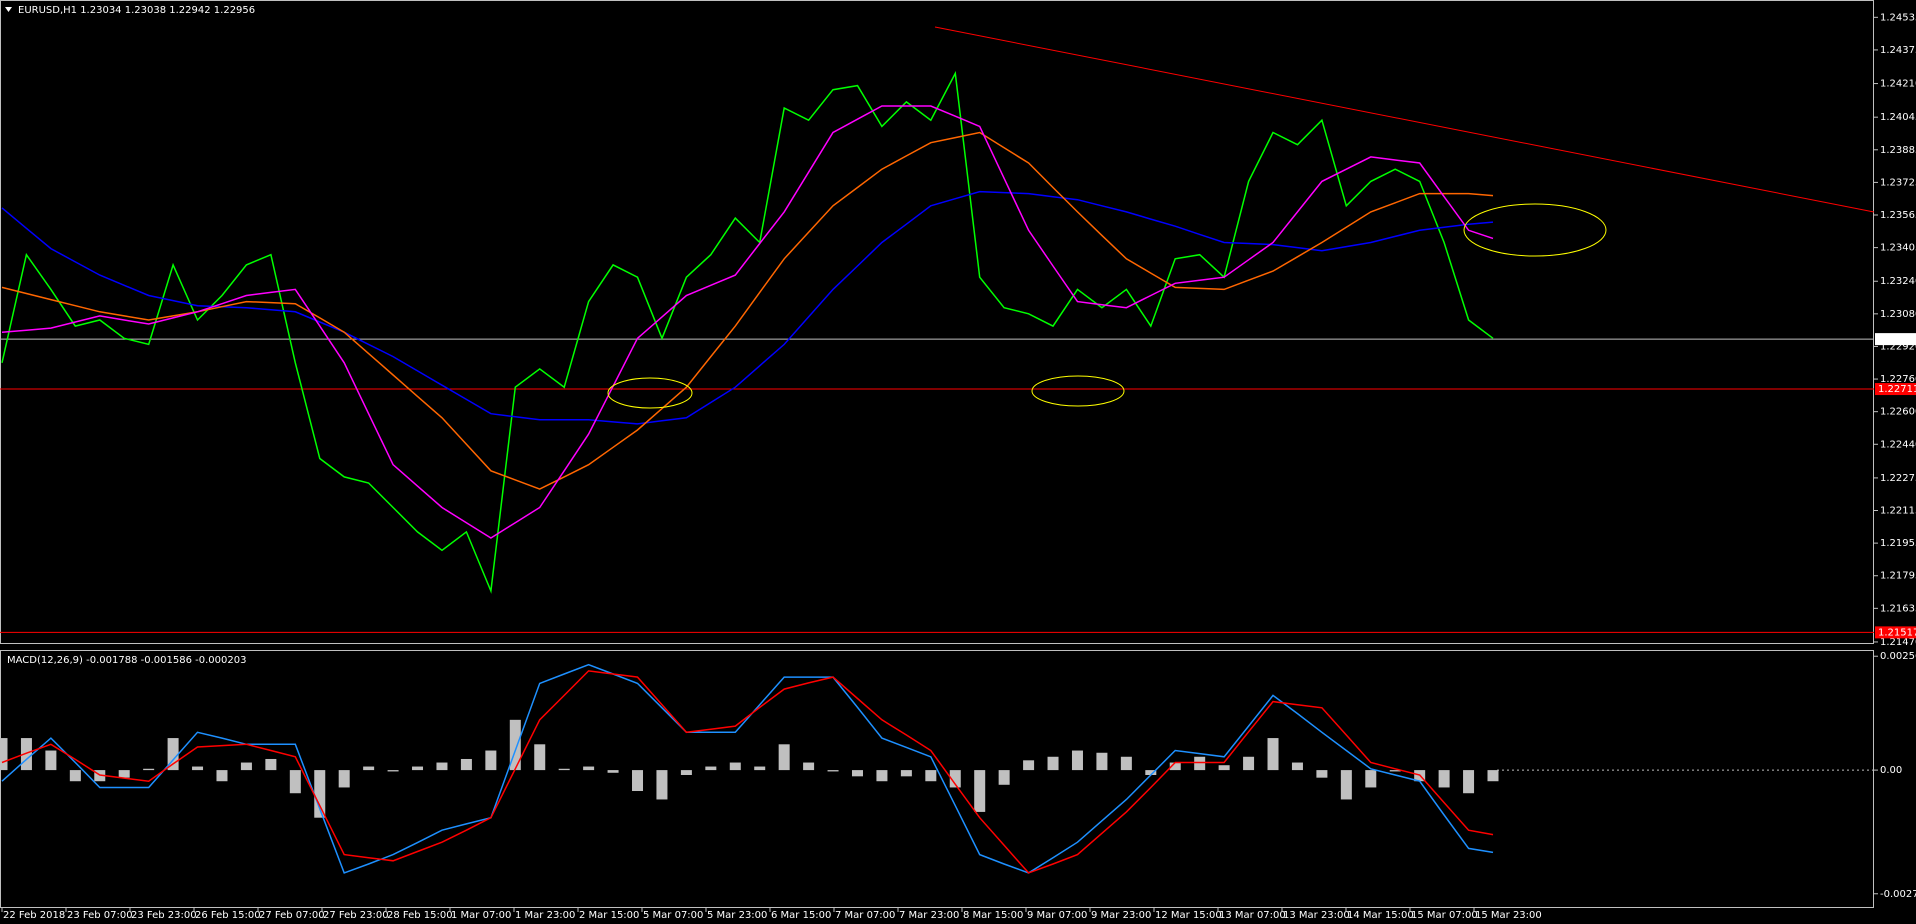  I want to click on x-tick-label: 6 Mar 15:00, so click(801, 915).